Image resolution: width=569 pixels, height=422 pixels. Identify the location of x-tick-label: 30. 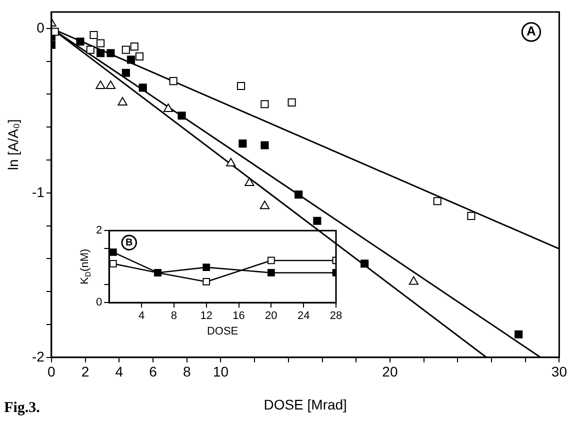
(559, 372).